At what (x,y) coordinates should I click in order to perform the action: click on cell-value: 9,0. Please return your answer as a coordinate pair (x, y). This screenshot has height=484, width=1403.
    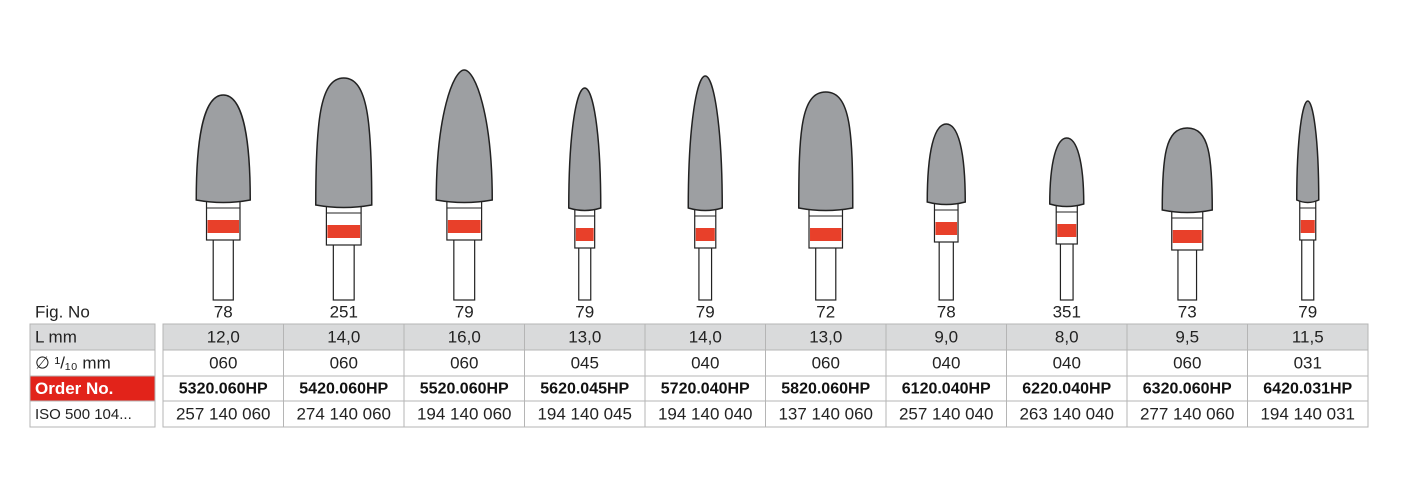
    Looking at the image, I should click on (946, 336).